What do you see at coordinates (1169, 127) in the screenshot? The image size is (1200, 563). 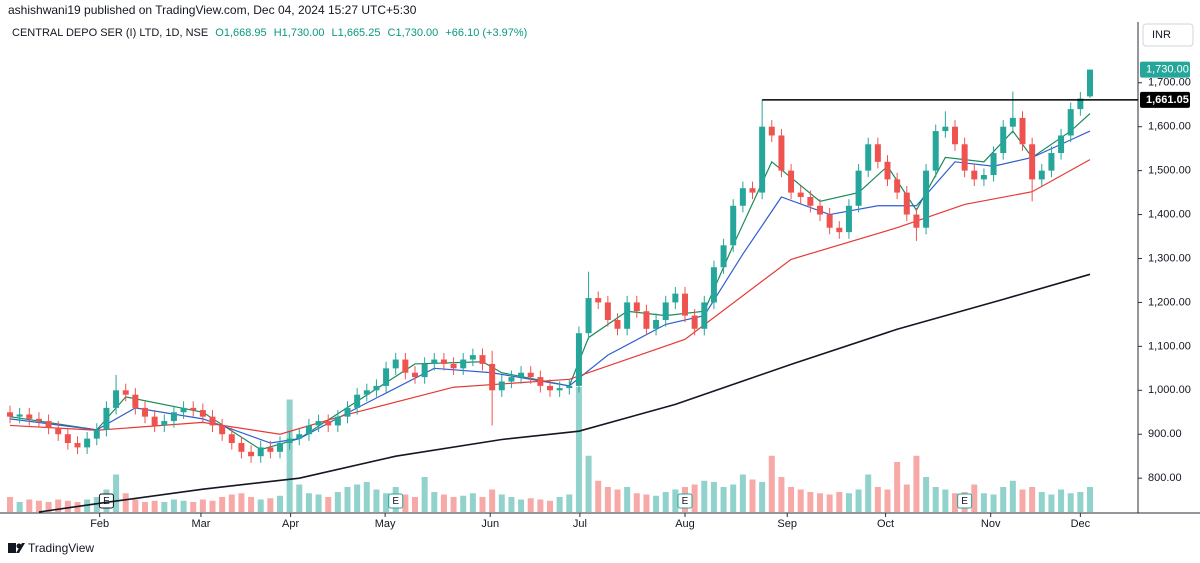 I see `y-tick-label: 1,600.00` at bounding box center [1169, 127].